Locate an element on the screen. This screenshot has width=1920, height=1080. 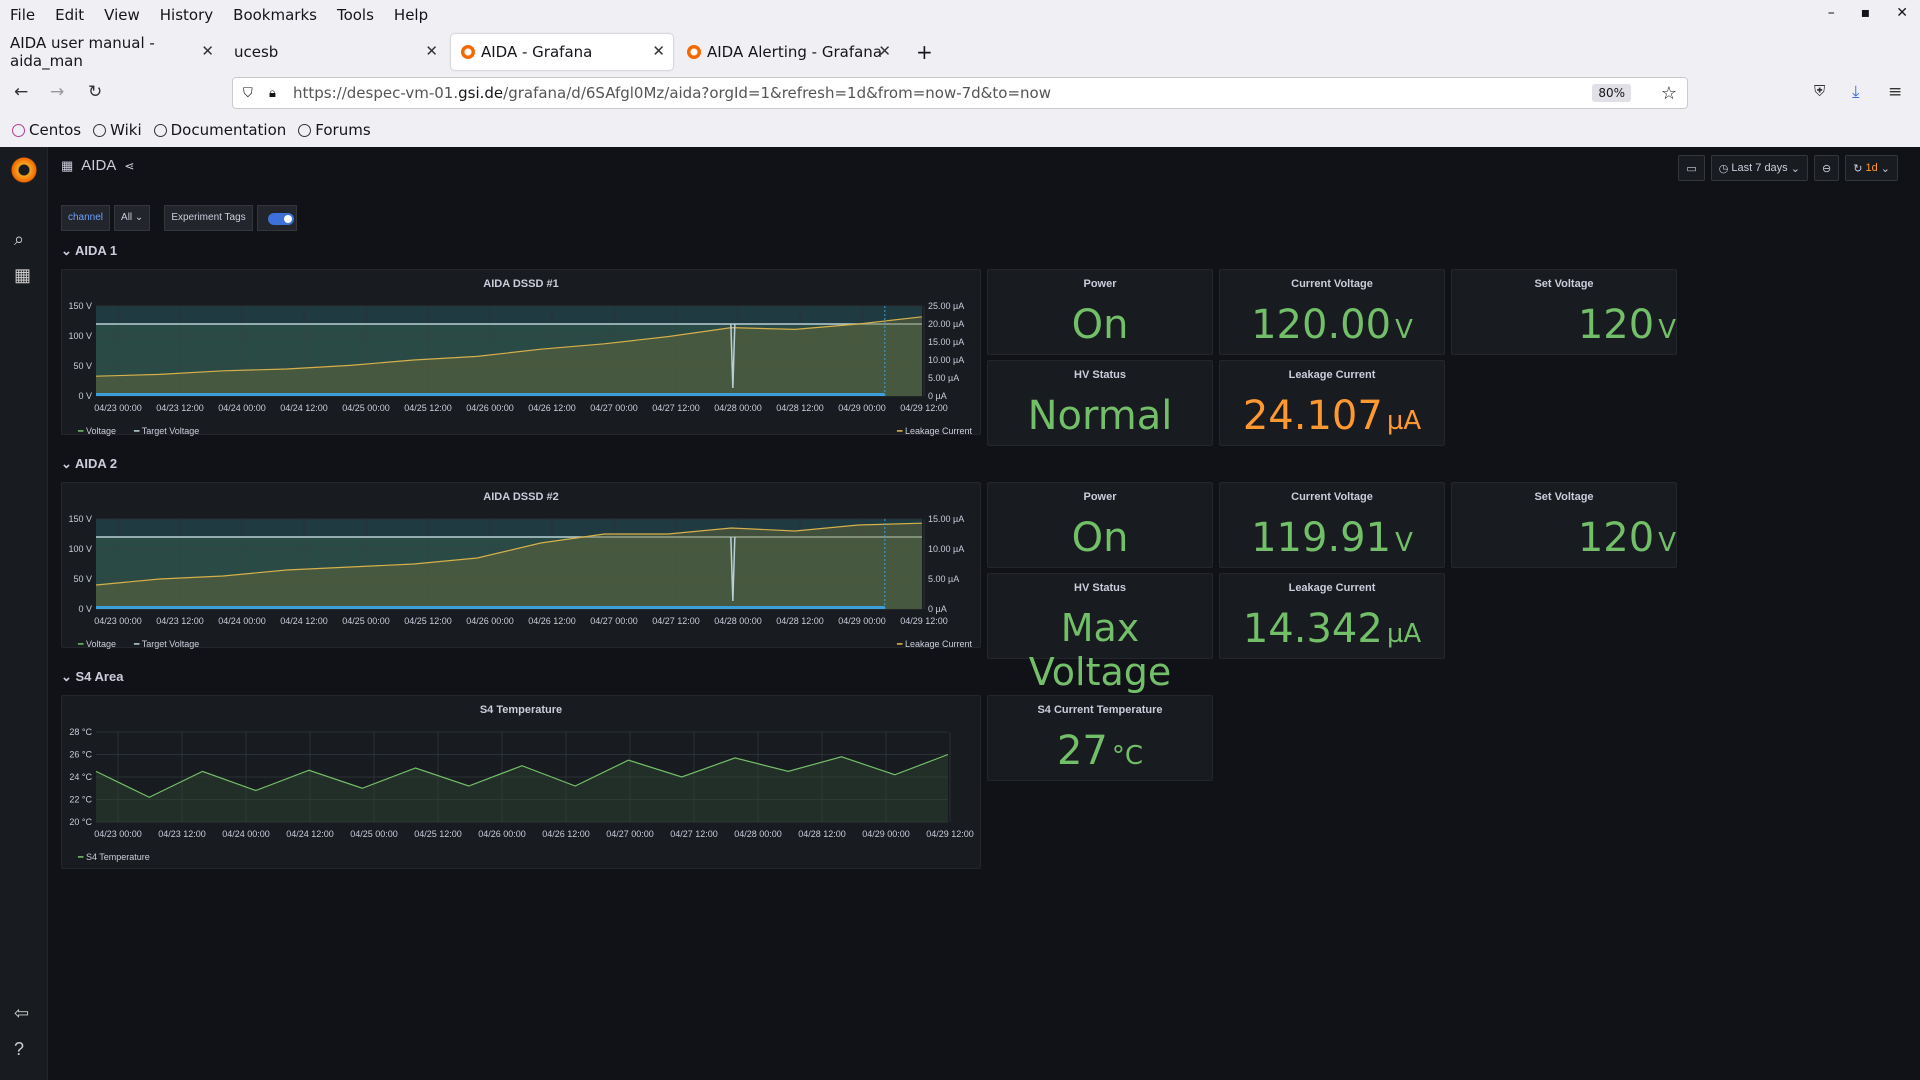
panel-title: S4 Temperature is located at coordinates (521, 710).